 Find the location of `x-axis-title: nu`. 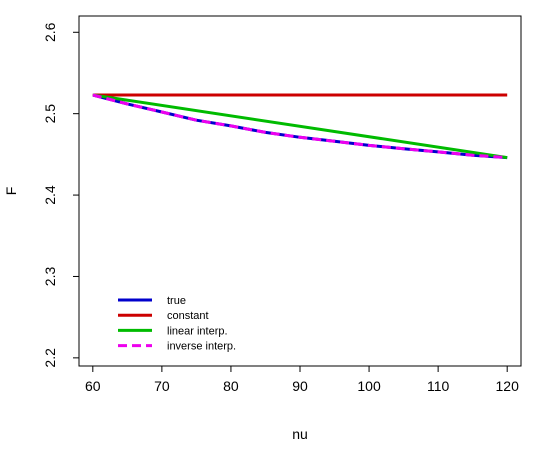

x-axis-title: nu is located at coordinates (300, 434).